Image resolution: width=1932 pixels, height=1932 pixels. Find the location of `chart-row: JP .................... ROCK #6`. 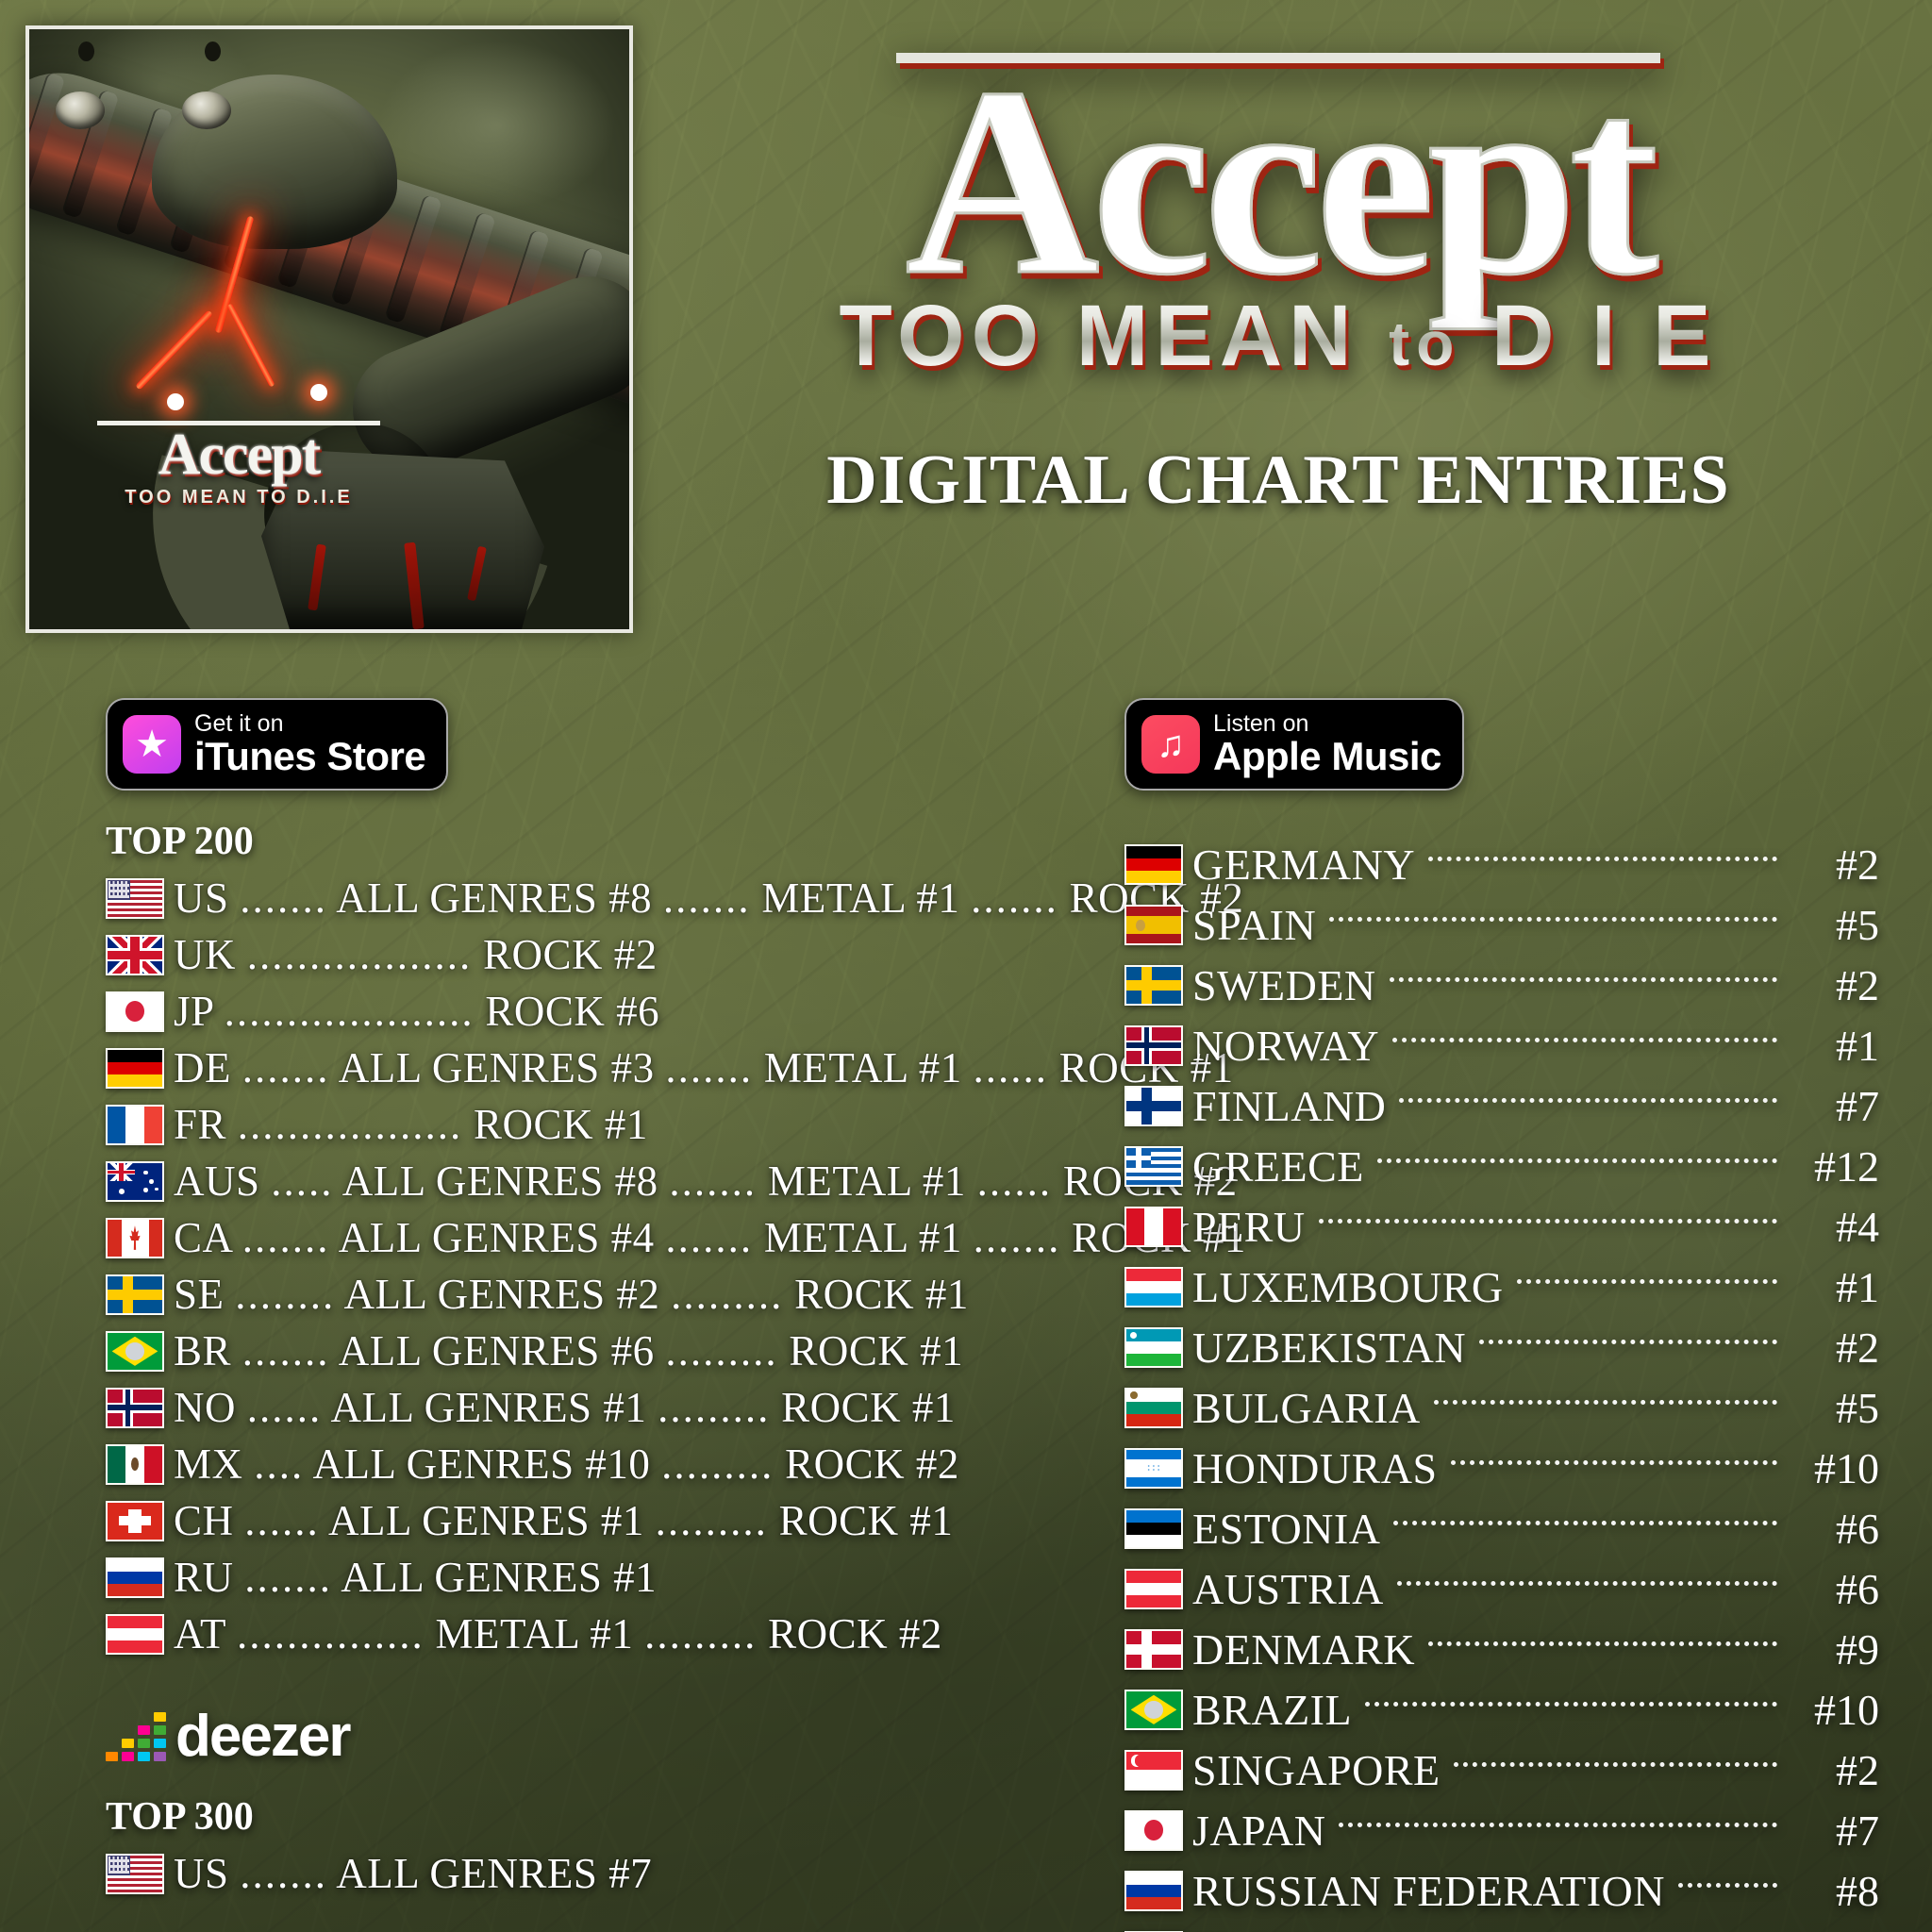

chart-row: JP .................... ROCK #6 is located at coordinates (577, 1011).